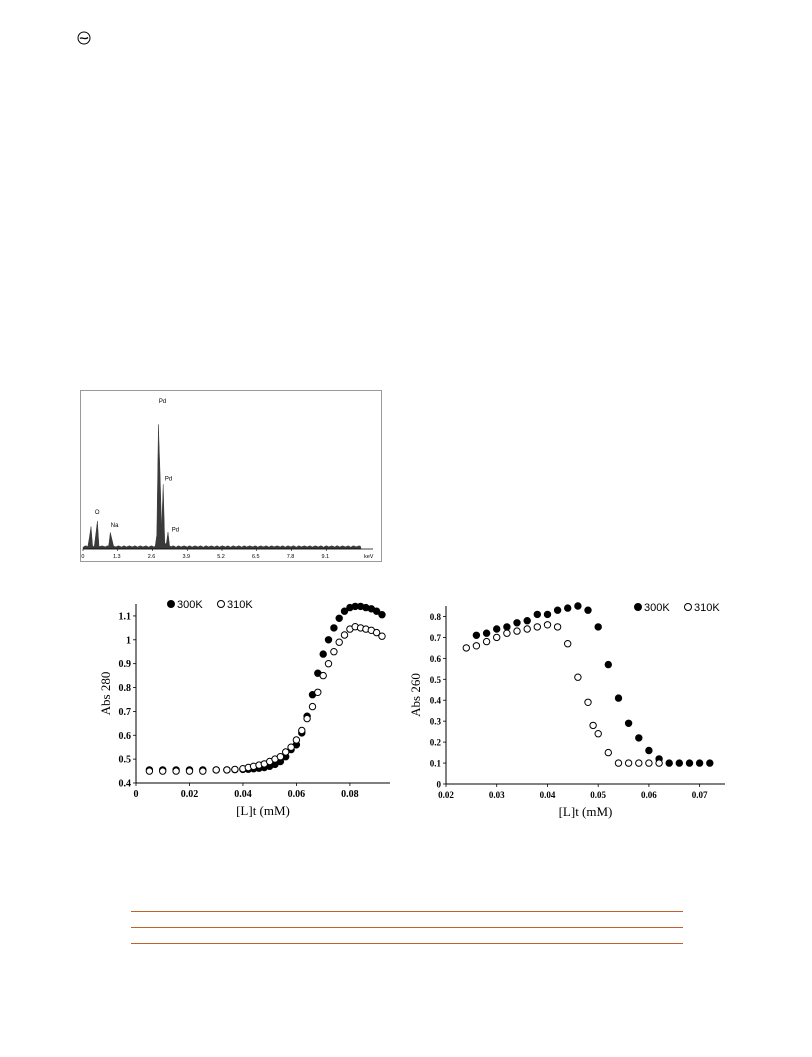 The width and height of the screenshot is (812, 1057). I want to click on x-tick-label: 0.02, so click(190, 794).